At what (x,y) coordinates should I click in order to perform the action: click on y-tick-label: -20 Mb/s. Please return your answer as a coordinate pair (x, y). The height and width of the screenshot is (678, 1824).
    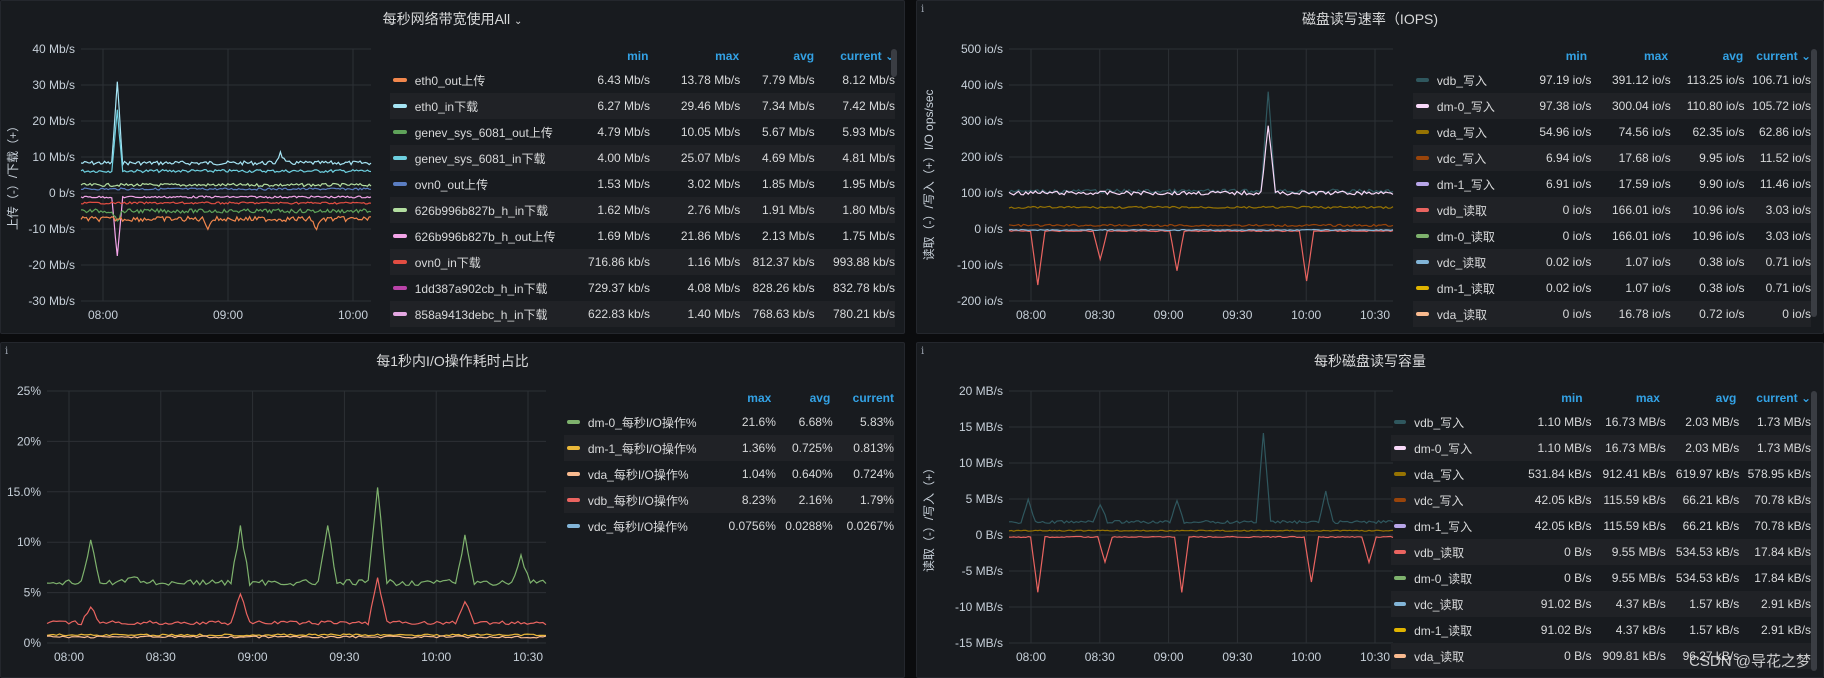
    Looking at the image, I should click on (51, 265).